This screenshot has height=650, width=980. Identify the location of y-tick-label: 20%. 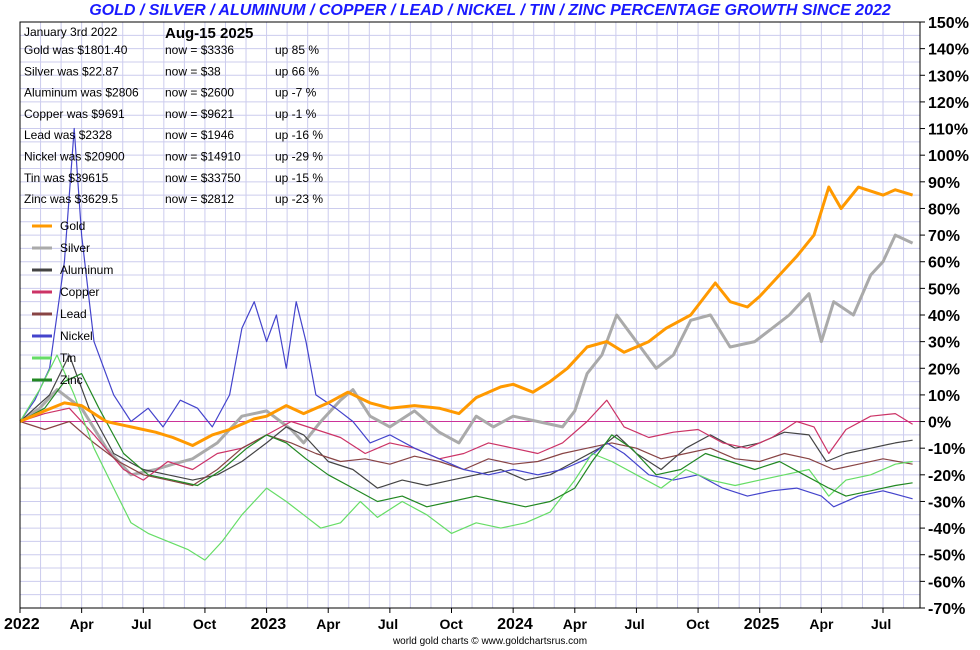
(944, 369).